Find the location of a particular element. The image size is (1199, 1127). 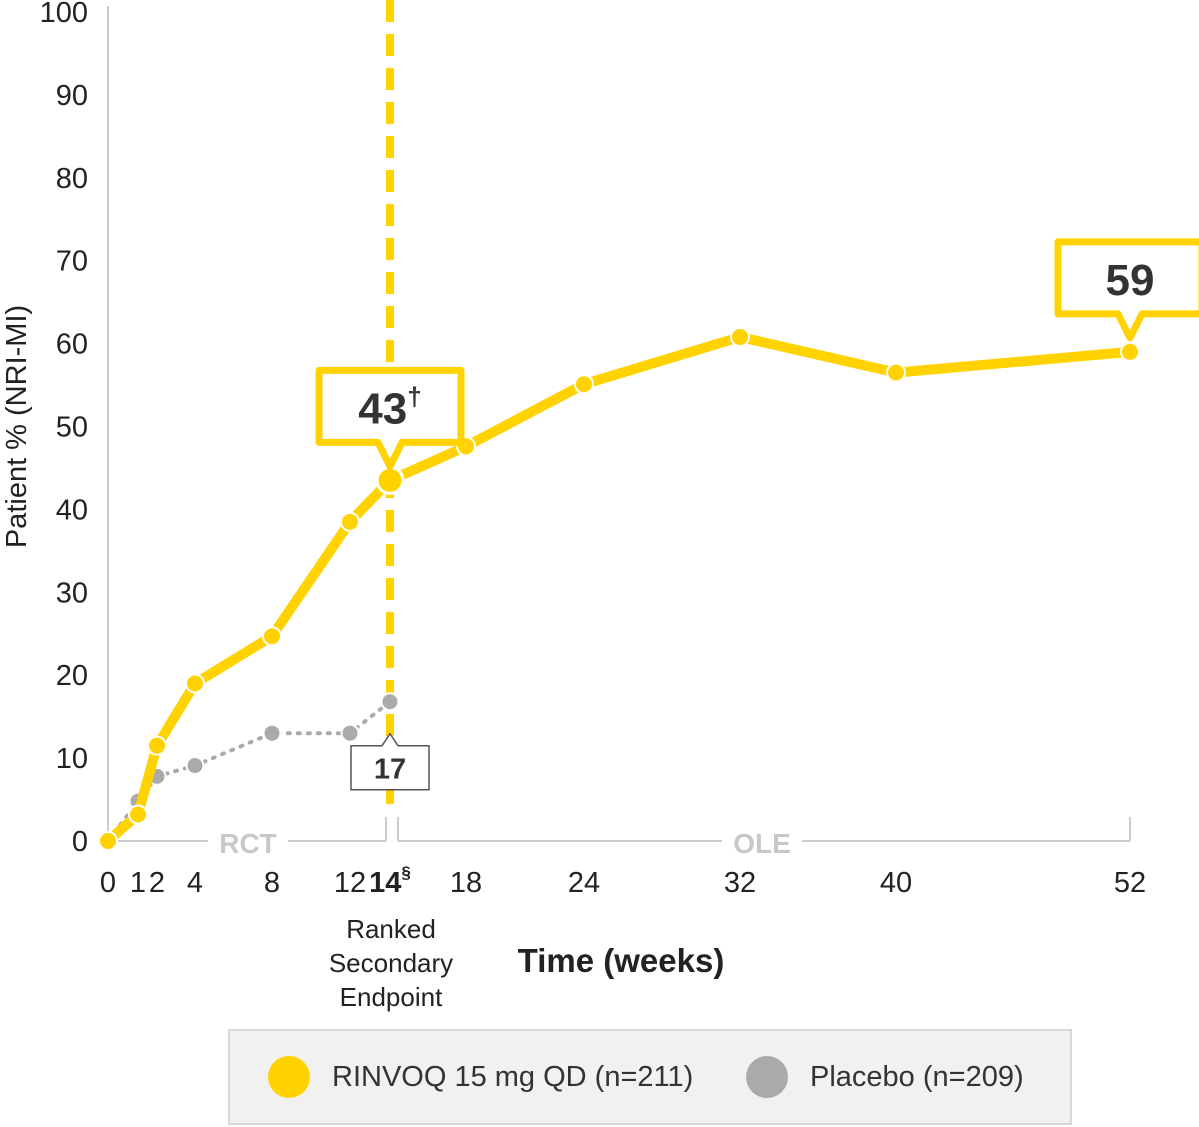

x-tick-label: 1 is located at coordinates (138, 883).